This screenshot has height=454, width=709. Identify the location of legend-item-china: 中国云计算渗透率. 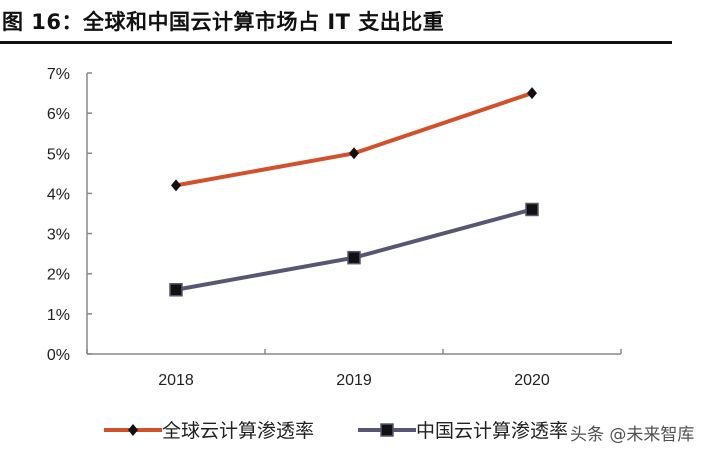
(463, 429).